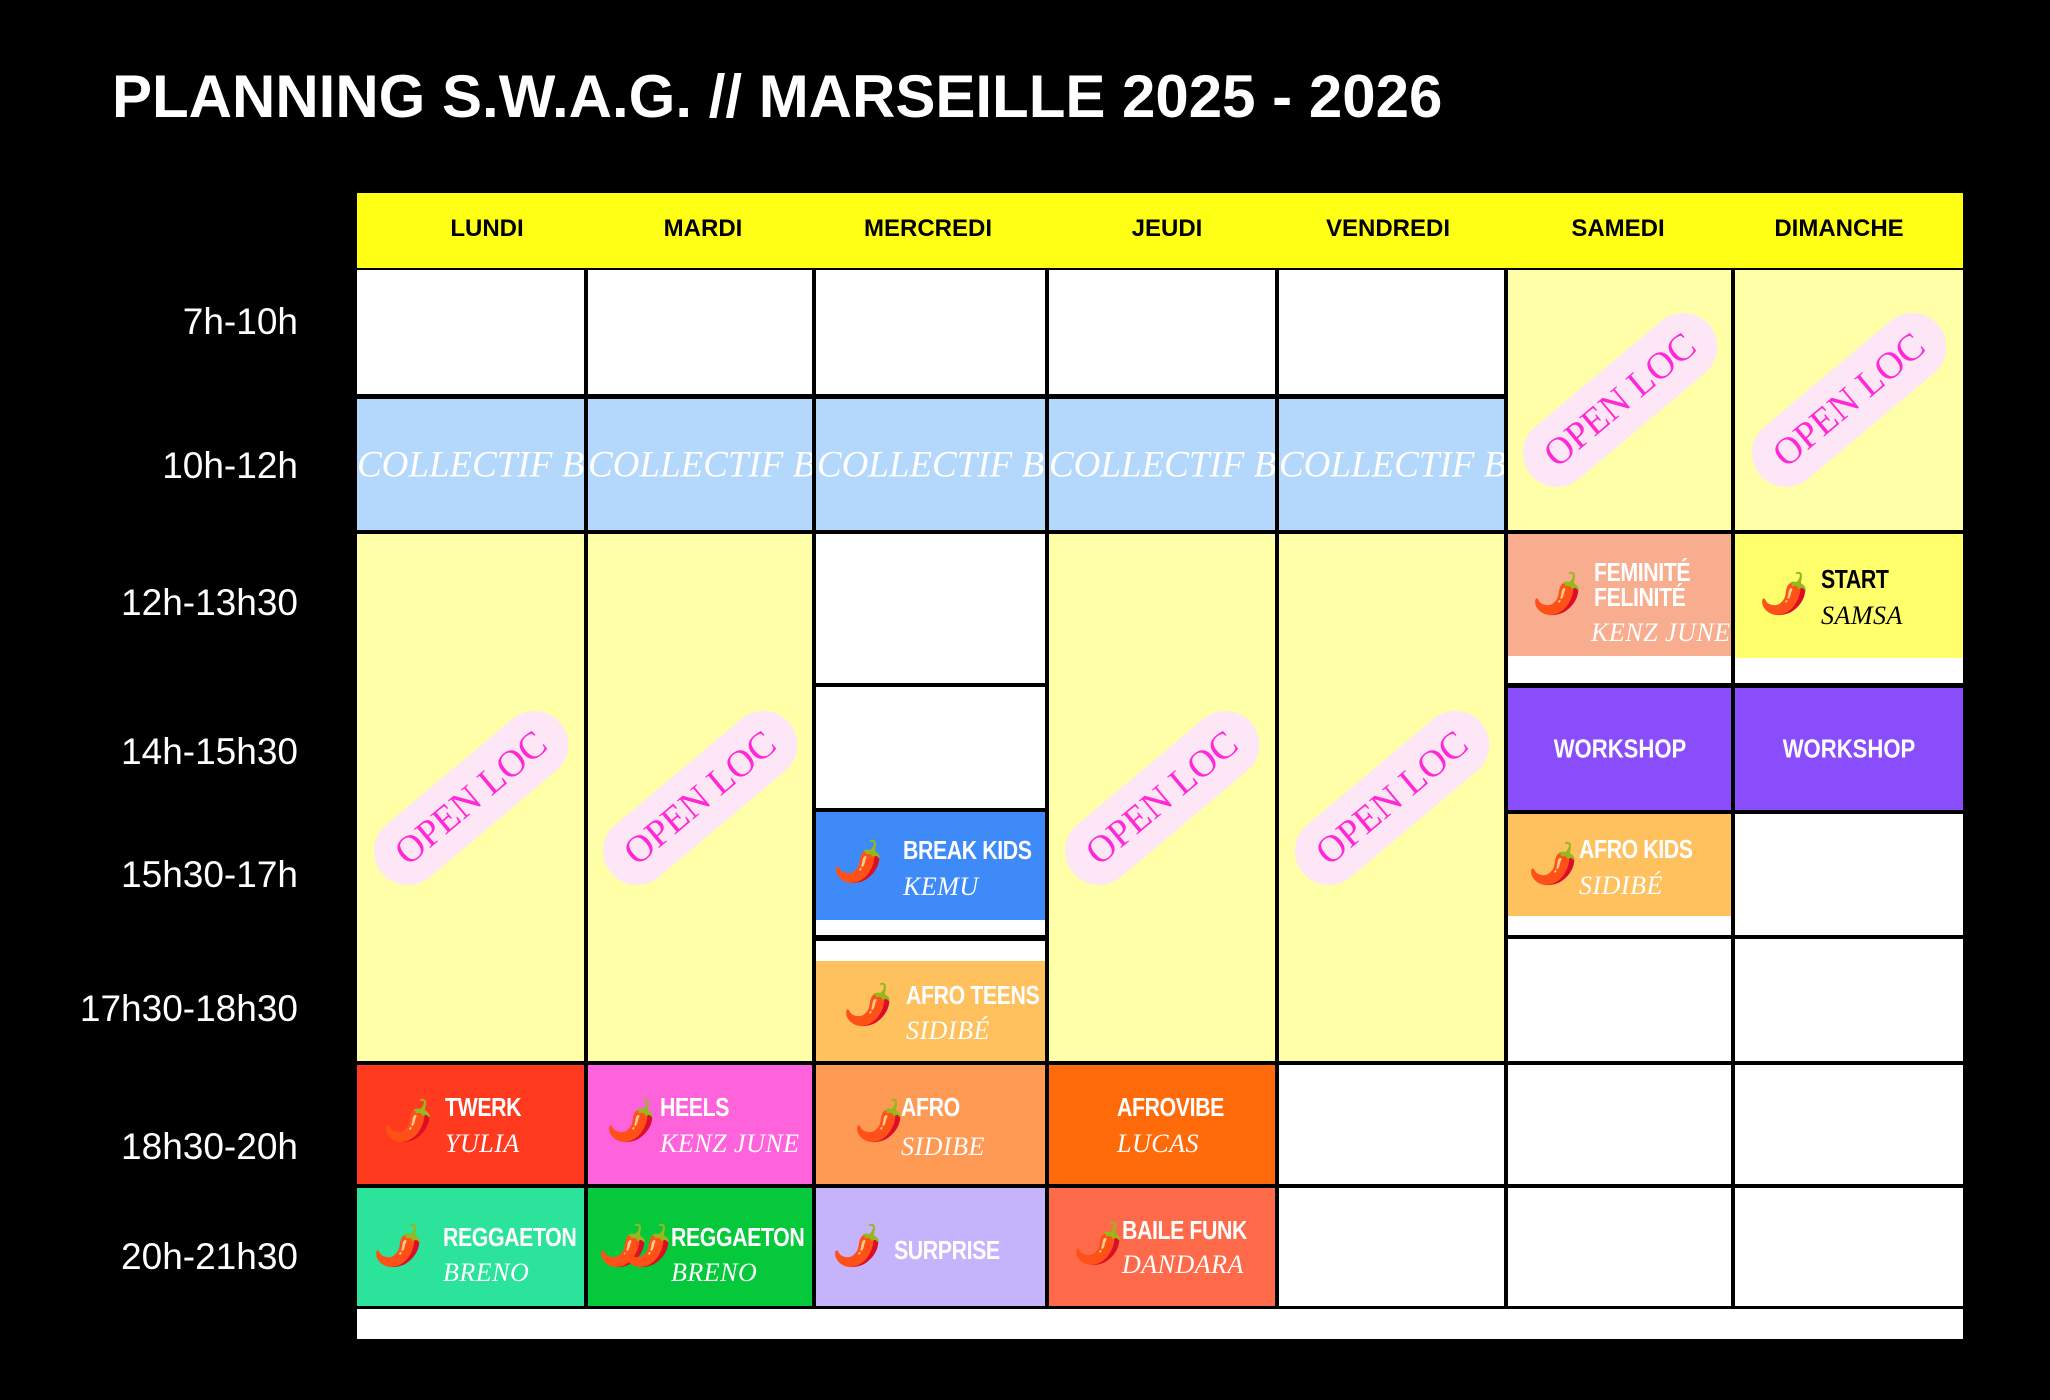 The image size is (2050, 1400). What do you see at coordinates (1849, 596) in the screenshot?
I see `class-start: 🌶️ START SAMSA` at bounding box center [1849, 596].